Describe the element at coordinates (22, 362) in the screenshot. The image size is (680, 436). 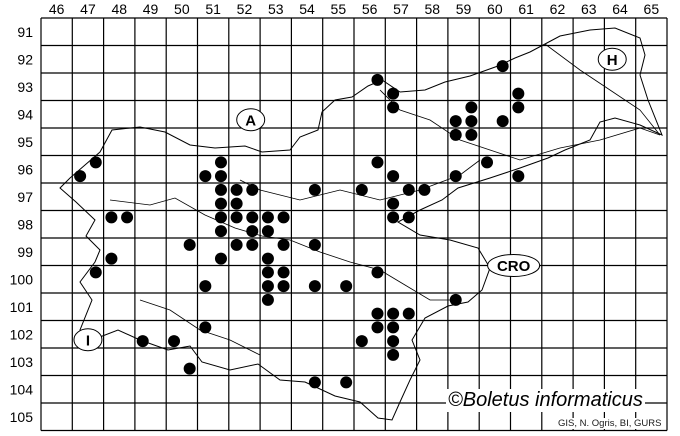
I see `row-label: 103` at that location.